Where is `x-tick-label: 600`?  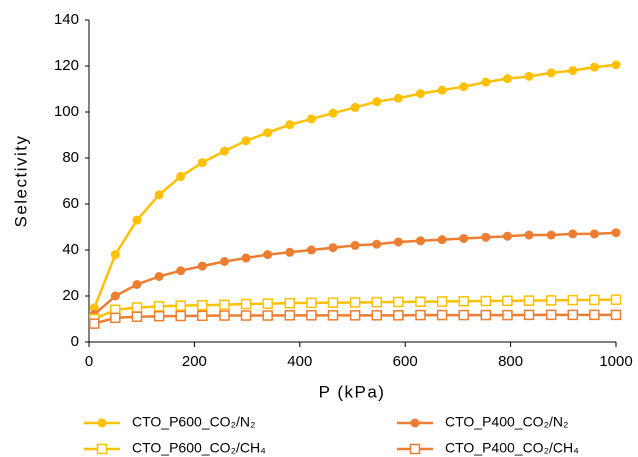
x-tick-label: 600 is located at coordinates (405, 361).